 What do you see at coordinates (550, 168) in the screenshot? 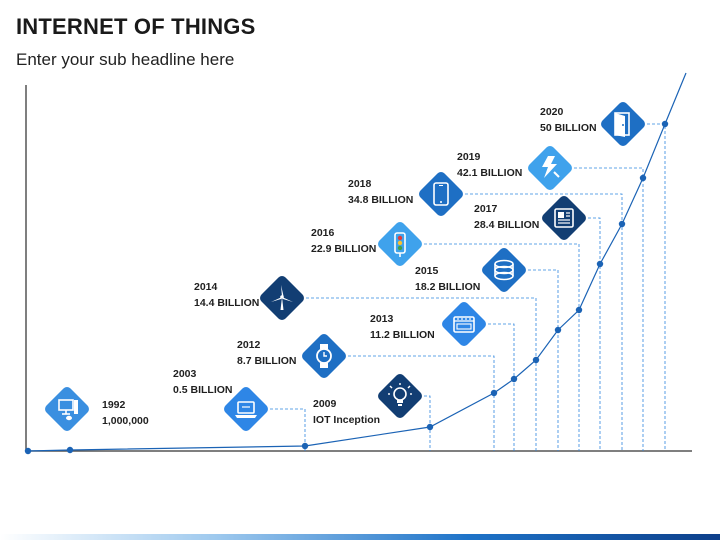
I see `plug-icon` at bounding box center [550, 168].